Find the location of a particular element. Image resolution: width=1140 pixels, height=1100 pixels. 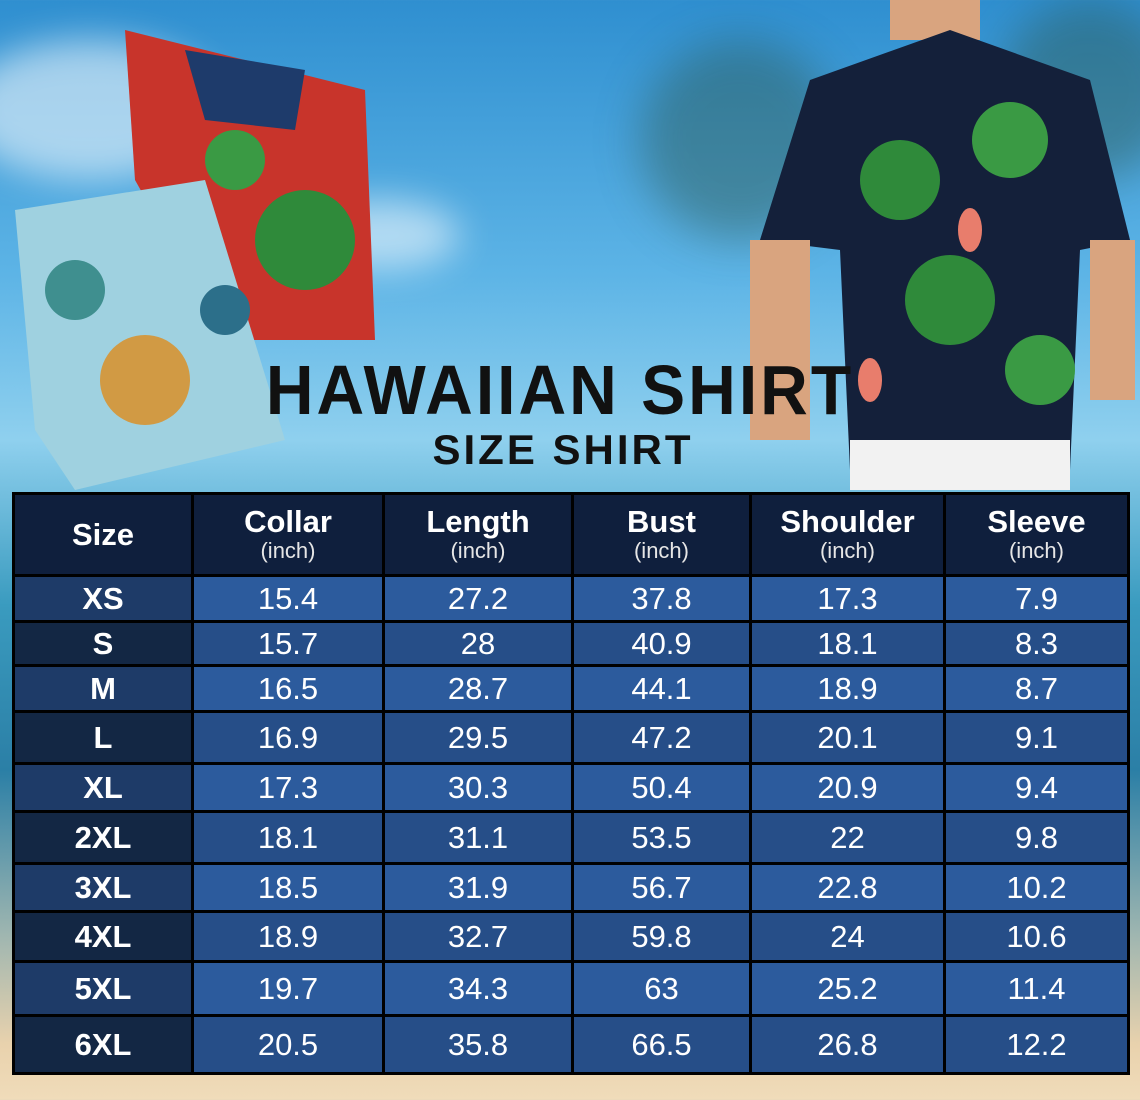

value-cell: 9.4 is located at coordinates (1036, 787).